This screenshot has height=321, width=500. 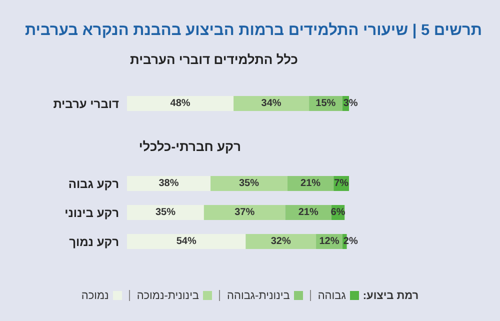 I want to click on legend-label: נמוכה, so click(x=95, y=296).